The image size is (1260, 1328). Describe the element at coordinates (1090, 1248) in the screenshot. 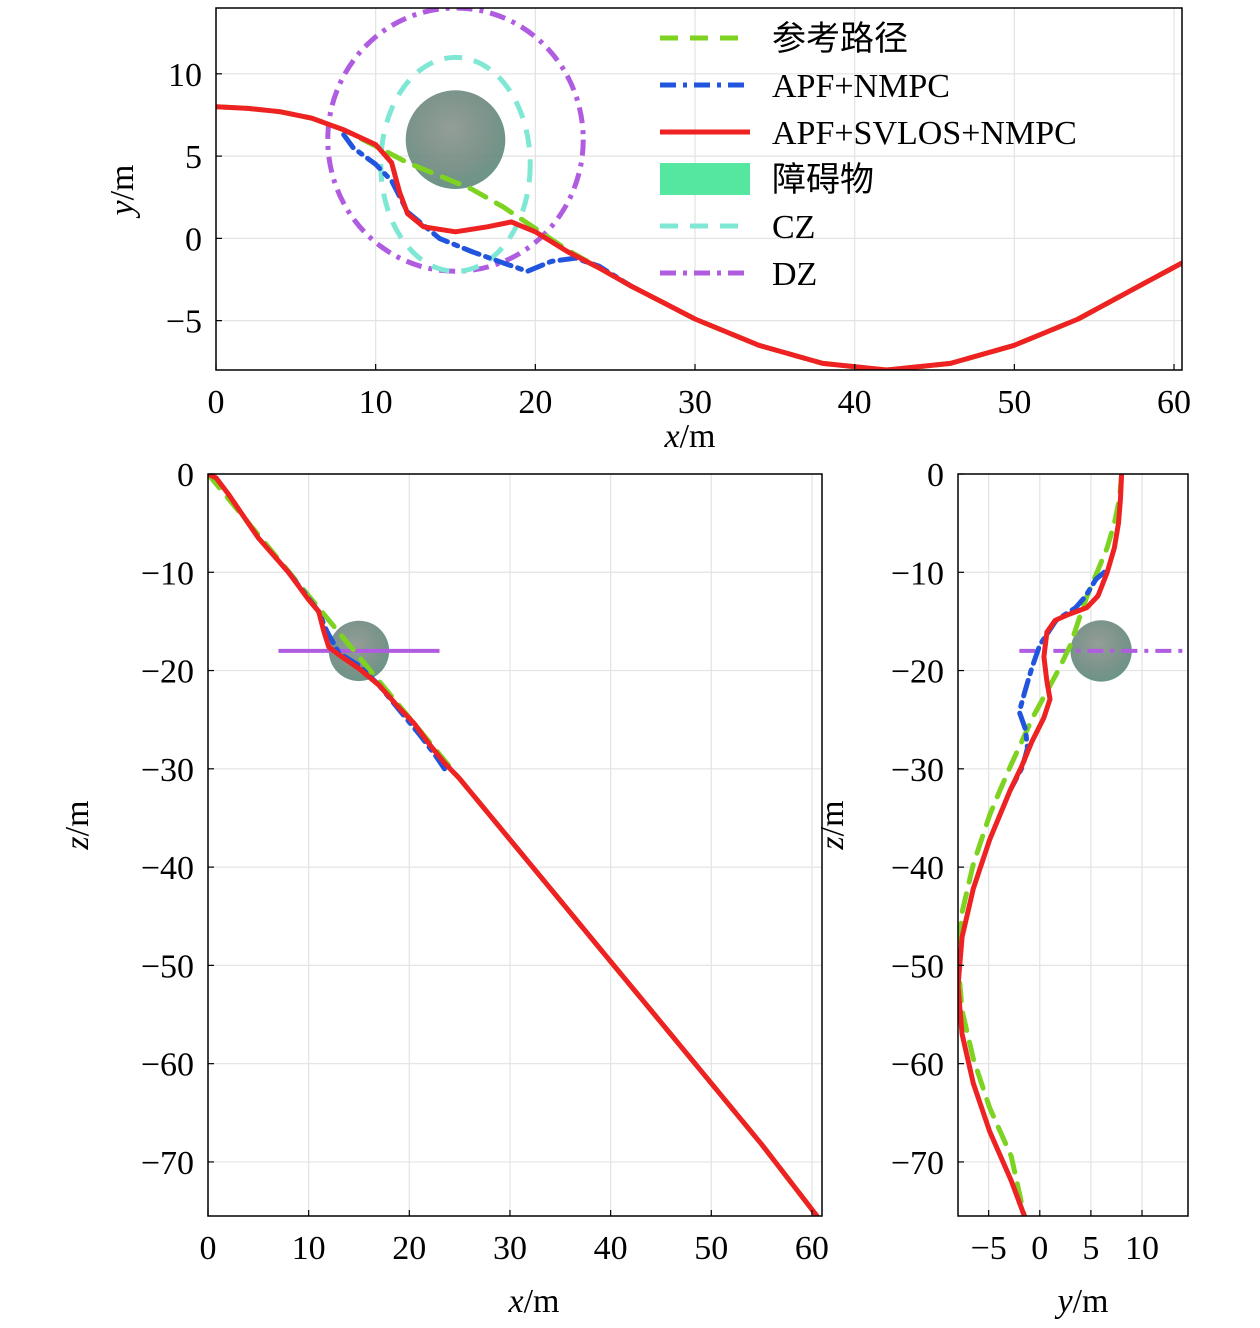

I see `x-tick-label: 5` at that location.